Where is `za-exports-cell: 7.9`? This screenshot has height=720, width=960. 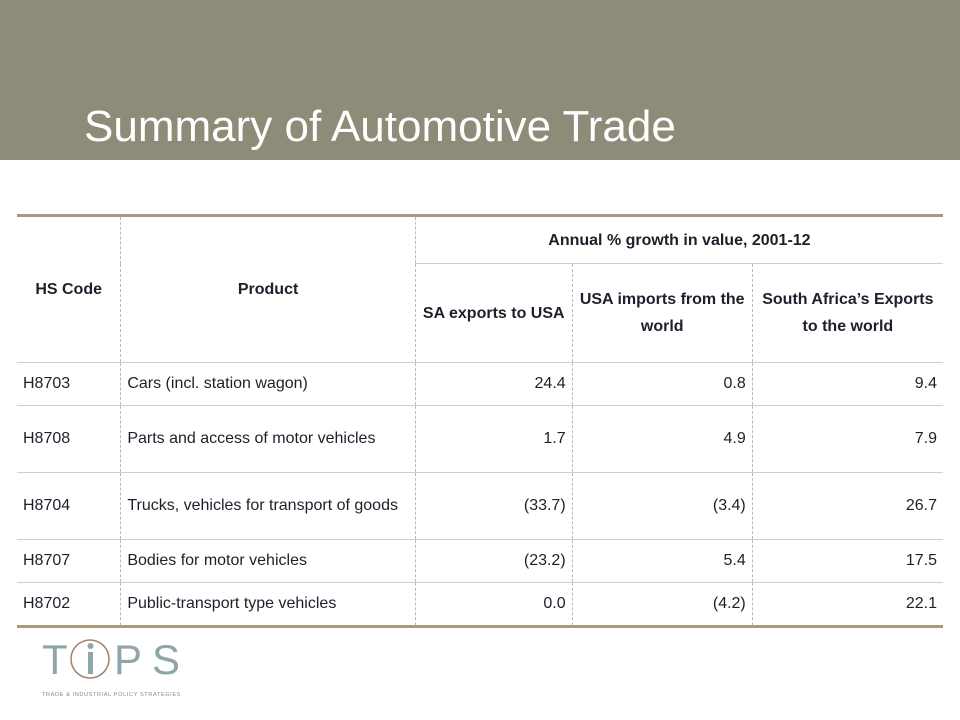
za-exports-cell: 7.9 is located at coordinates (847, 439).